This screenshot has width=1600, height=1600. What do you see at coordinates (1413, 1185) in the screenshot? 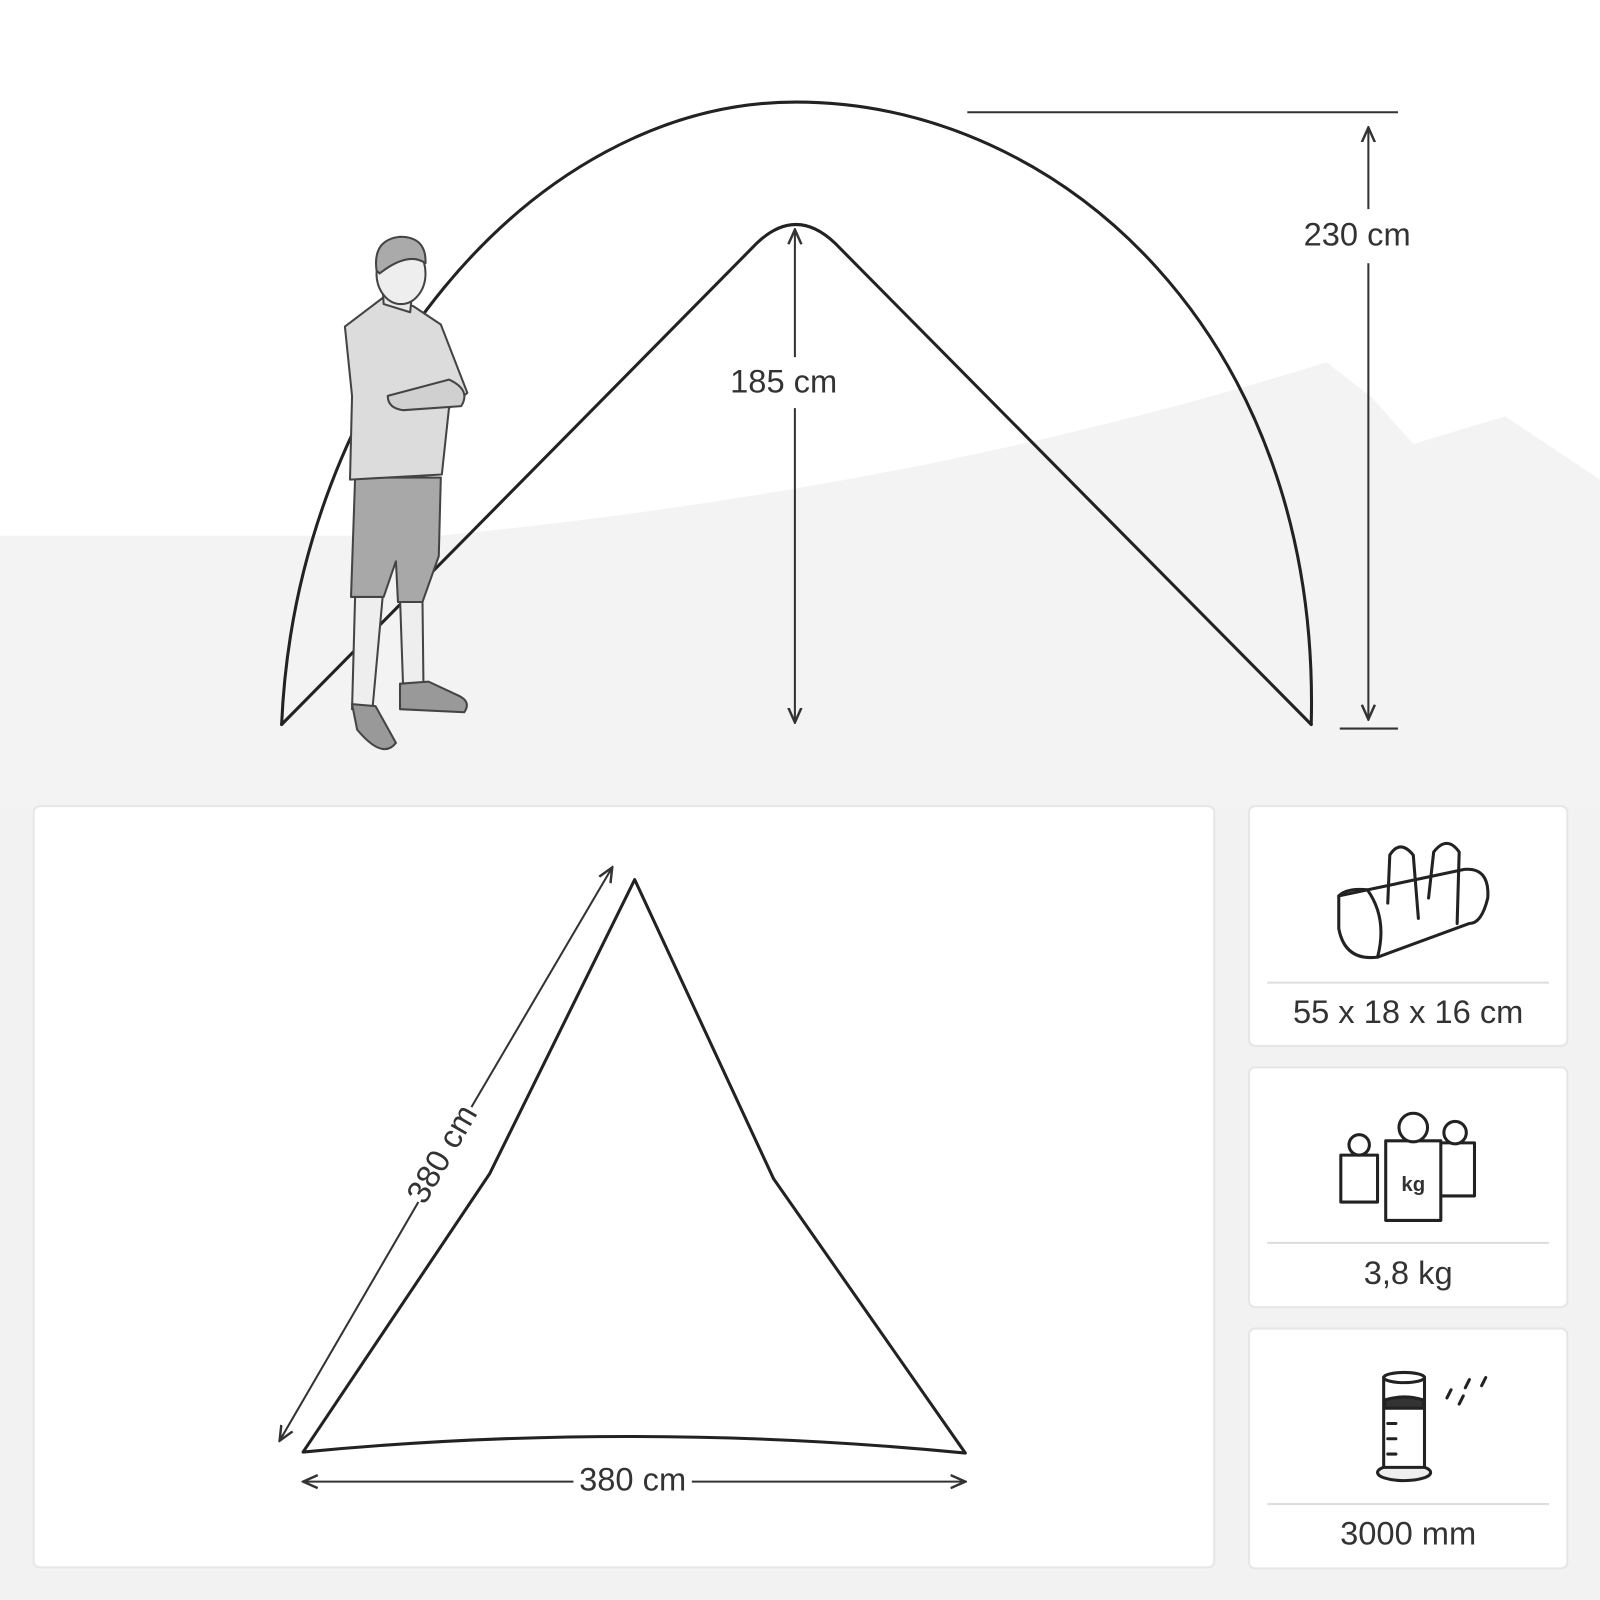
I see `weight-icon-text: kg` at bounding box center [1413, 1185].